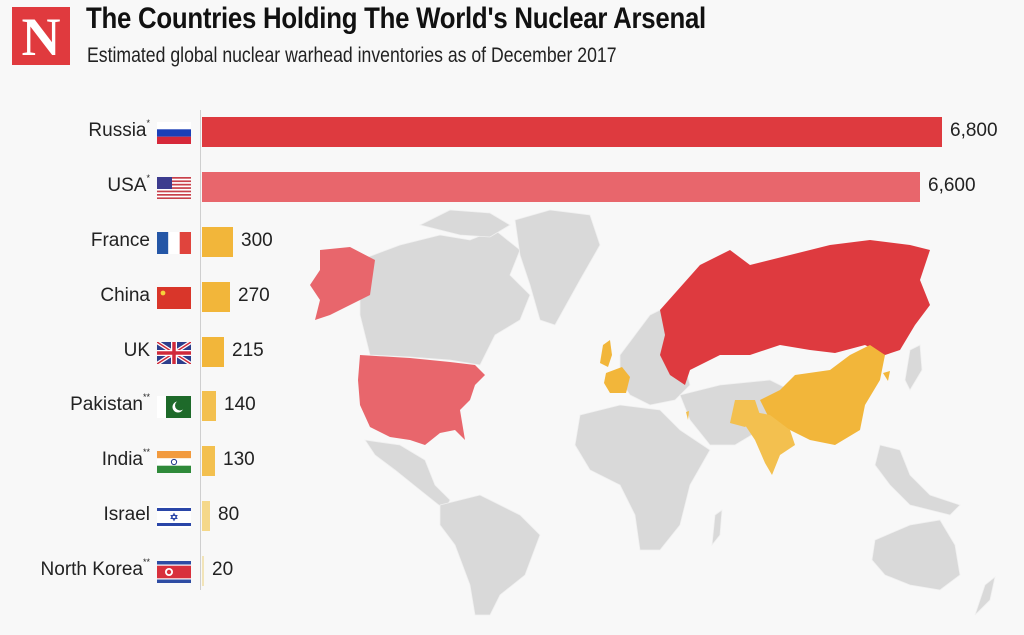 The height and width of the screenshot is (635, 1024). I want to click on value-label: 80, so click(229, 514).